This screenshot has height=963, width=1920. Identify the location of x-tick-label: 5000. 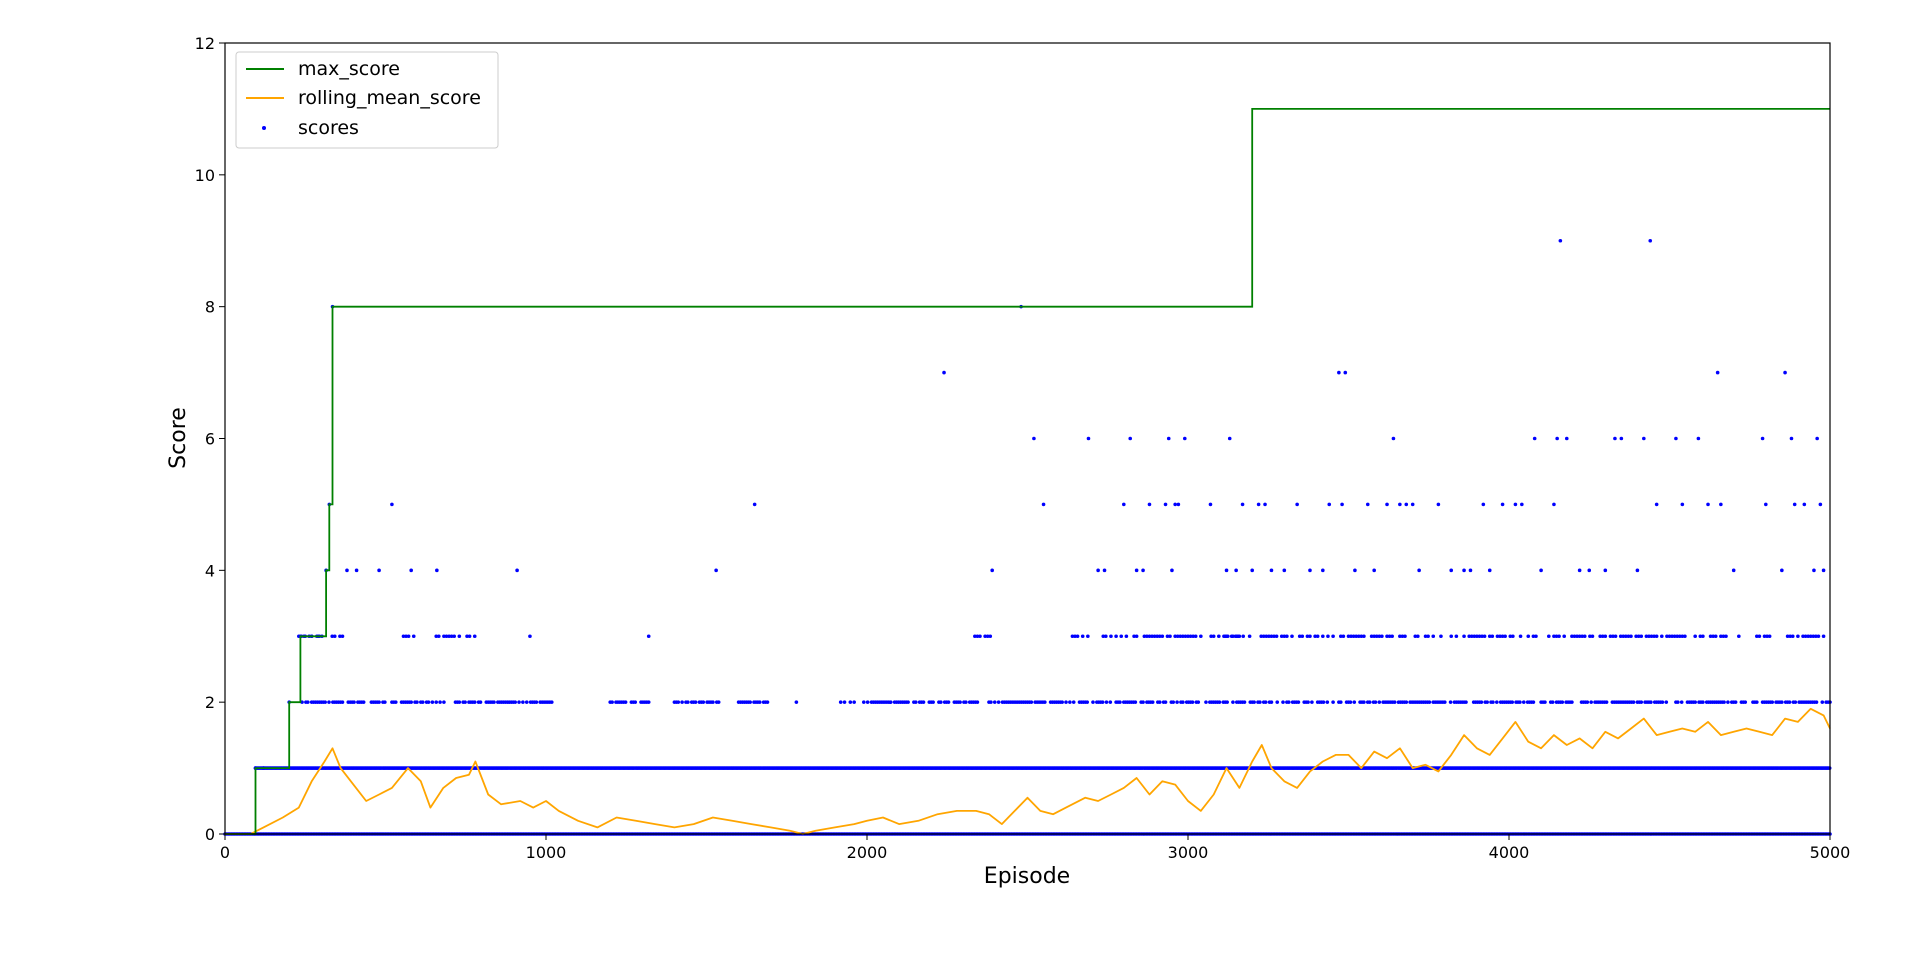
(1830, 852).